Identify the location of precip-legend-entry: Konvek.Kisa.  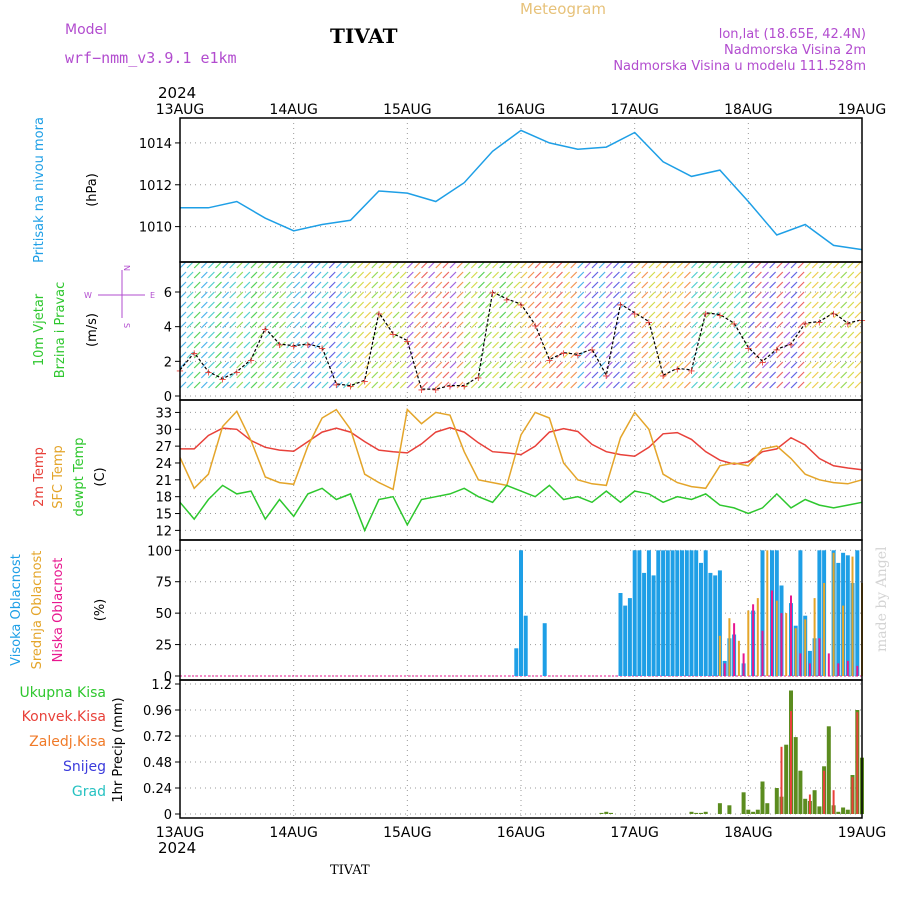
(64, 717).